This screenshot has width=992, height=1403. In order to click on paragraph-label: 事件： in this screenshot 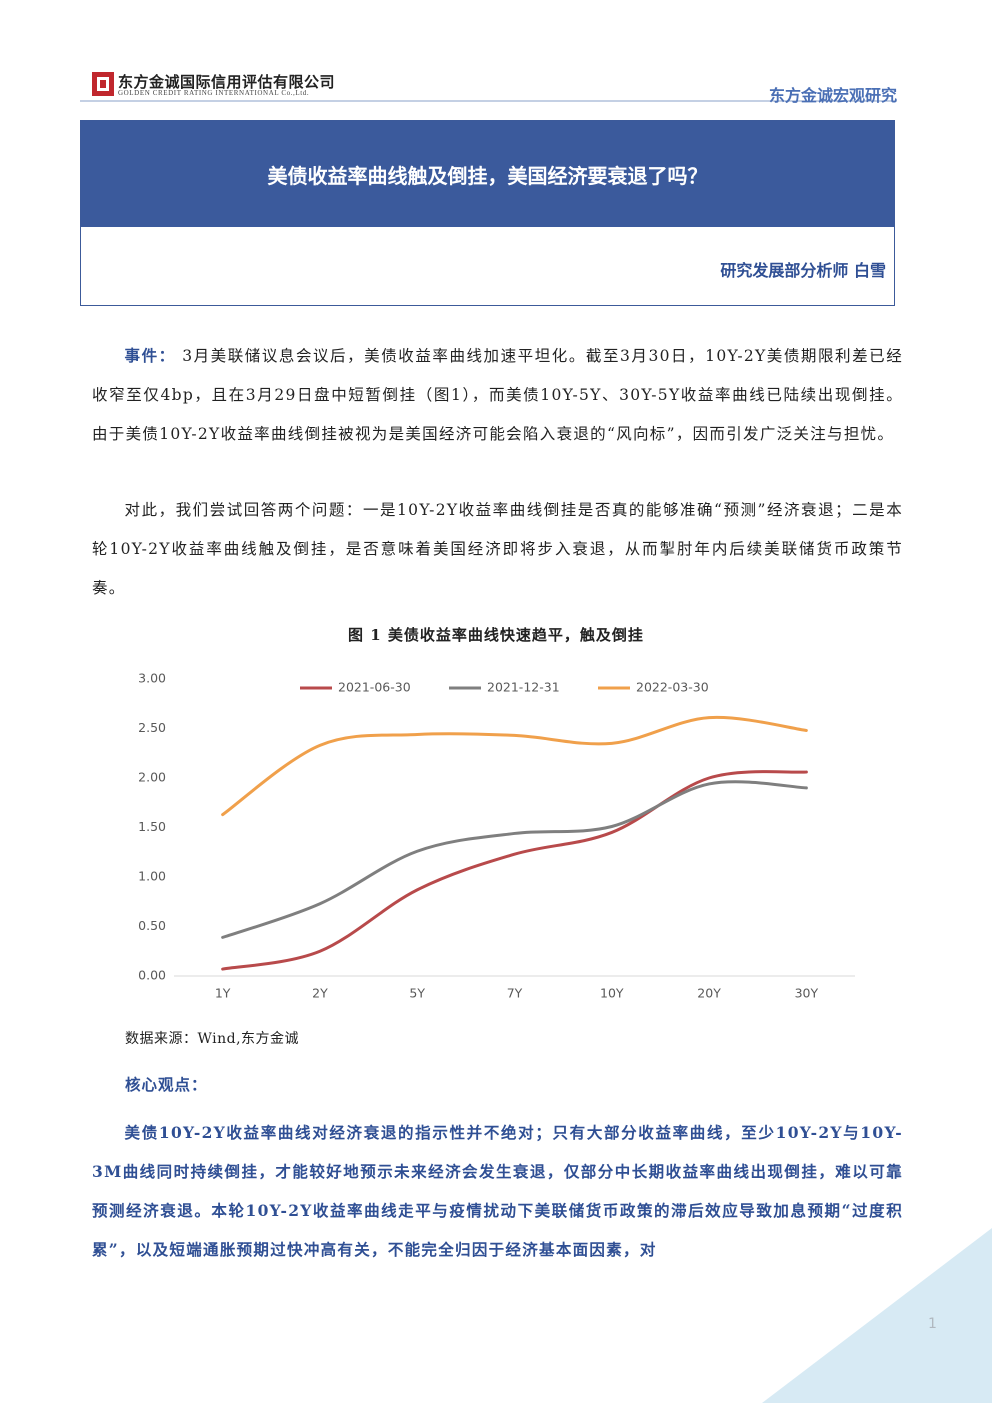, I will do `click(150, 355)`.